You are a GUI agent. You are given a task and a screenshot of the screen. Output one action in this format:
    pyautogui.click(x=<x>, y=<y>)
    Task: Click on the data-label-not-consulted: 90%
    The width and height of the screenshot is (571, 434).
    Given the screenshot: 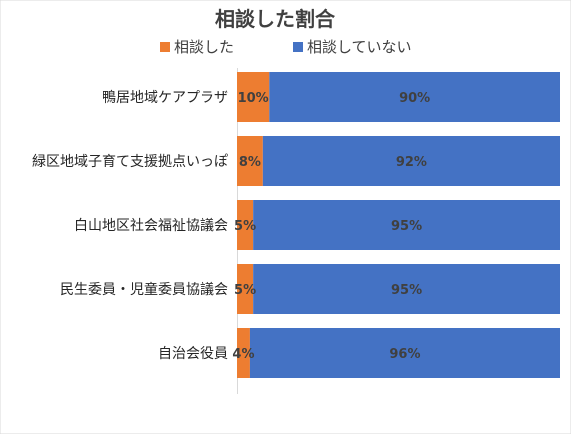 What is the action you would take?
    pyautogui.click(x=414, y=98)
    